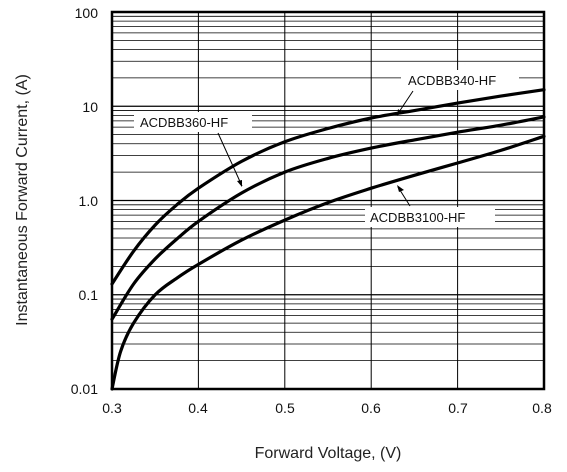 This screenshot has height=472, width=567. What do you see at coordinates (90, 107) in the screenshot?
I see `y-tick-label: 10` at bounding box center [90, 107].